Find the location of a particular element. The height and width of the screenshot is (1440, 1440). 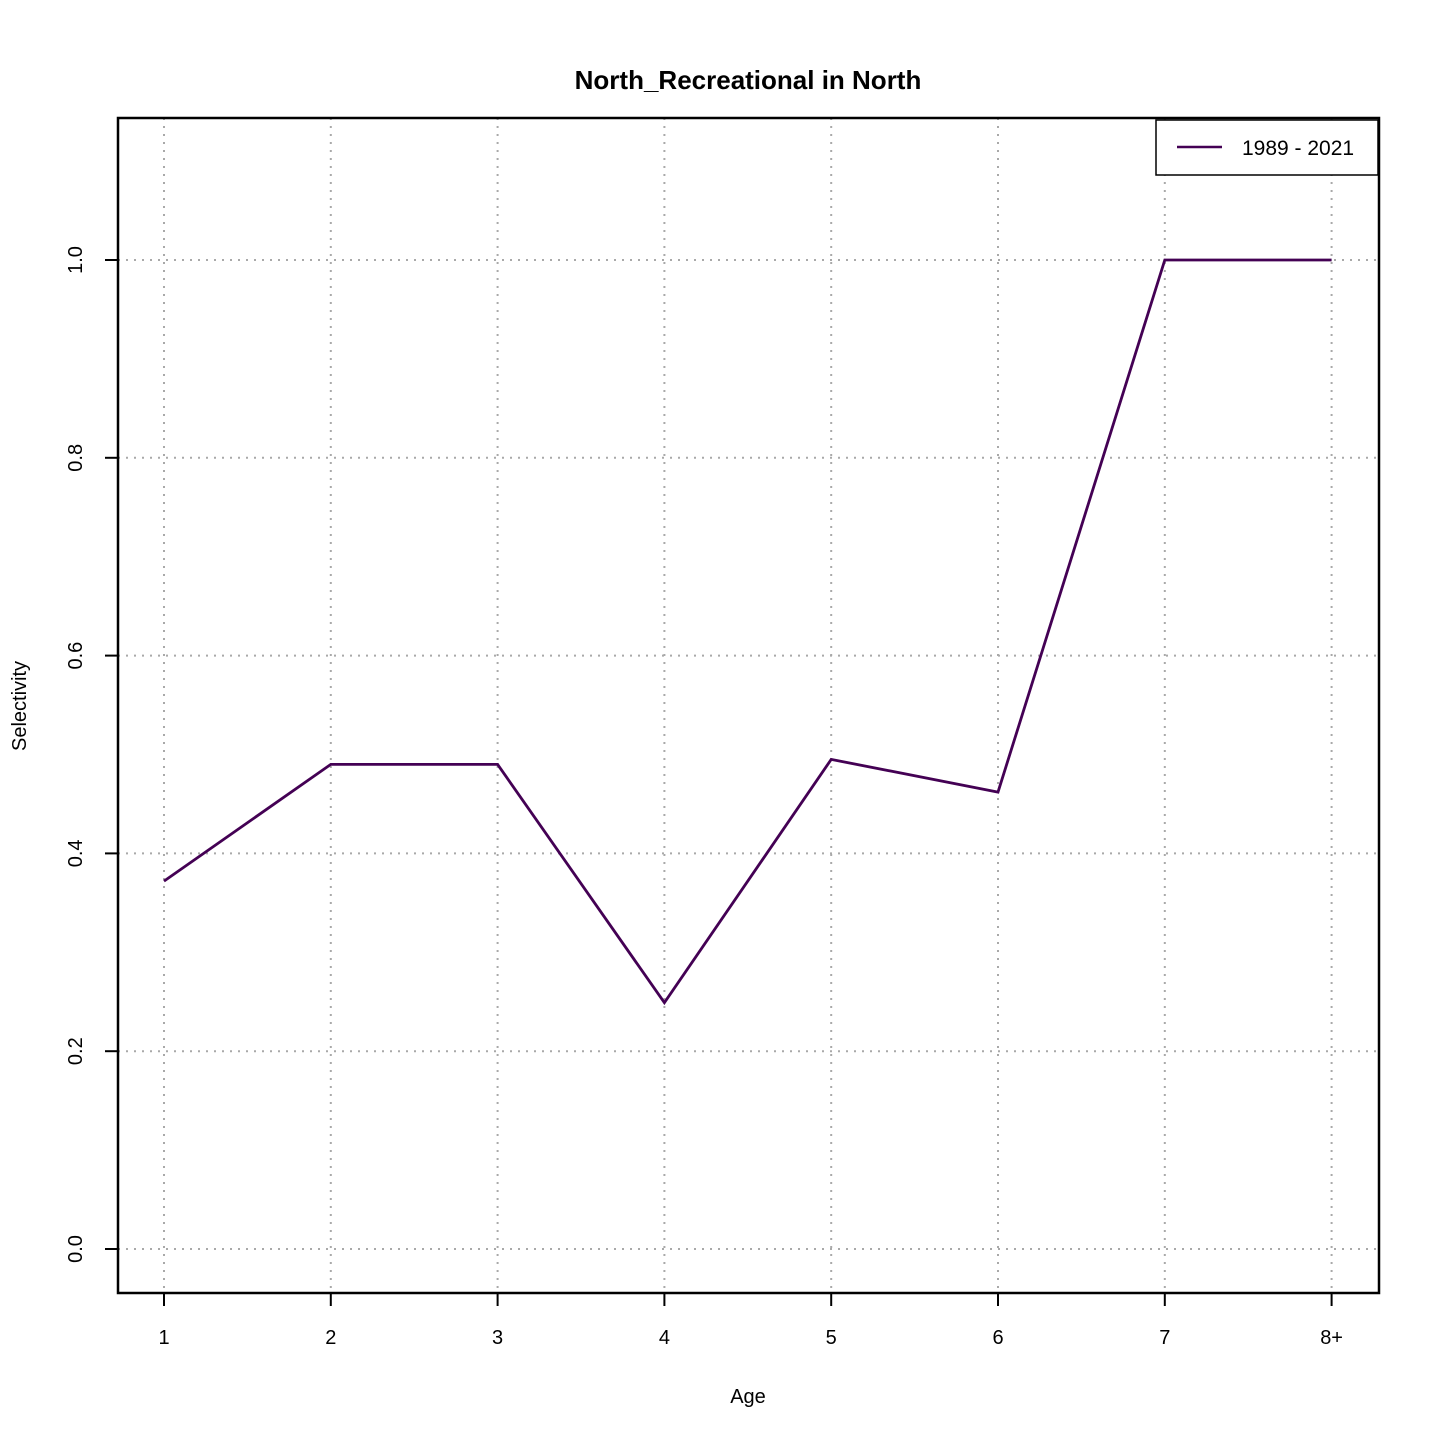

x-axis-label: Age is located at coordinates (748, 1397).